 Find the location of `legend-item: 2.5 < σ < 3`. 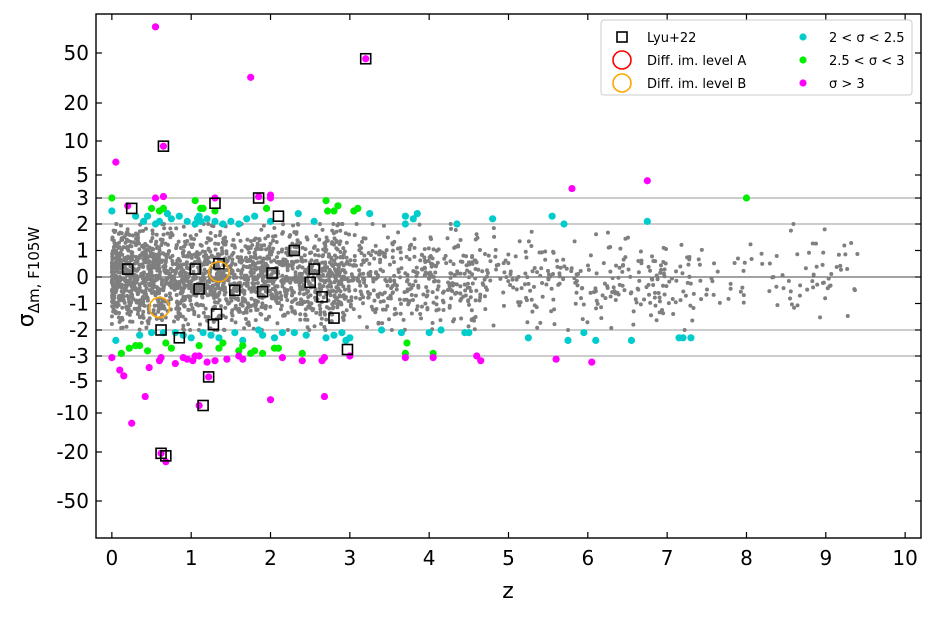

legend-item: 2.5 < σ < 3 is located at coordinates (852, 61).